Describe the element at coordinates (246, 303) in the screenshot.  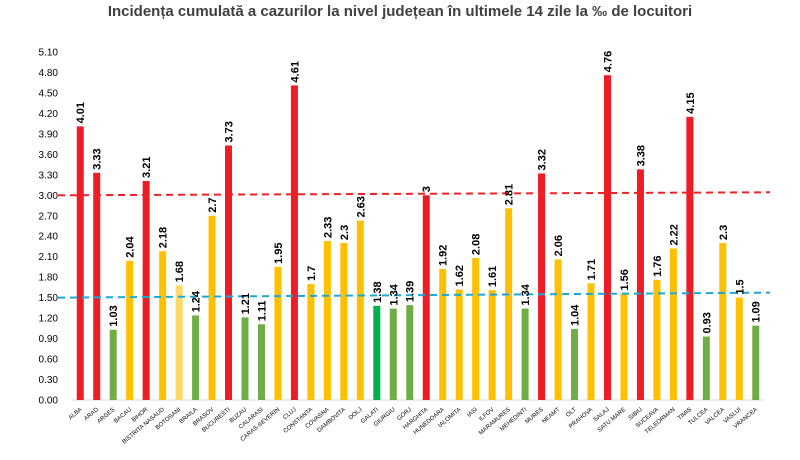
I see `value-label: 1.21` at that location.